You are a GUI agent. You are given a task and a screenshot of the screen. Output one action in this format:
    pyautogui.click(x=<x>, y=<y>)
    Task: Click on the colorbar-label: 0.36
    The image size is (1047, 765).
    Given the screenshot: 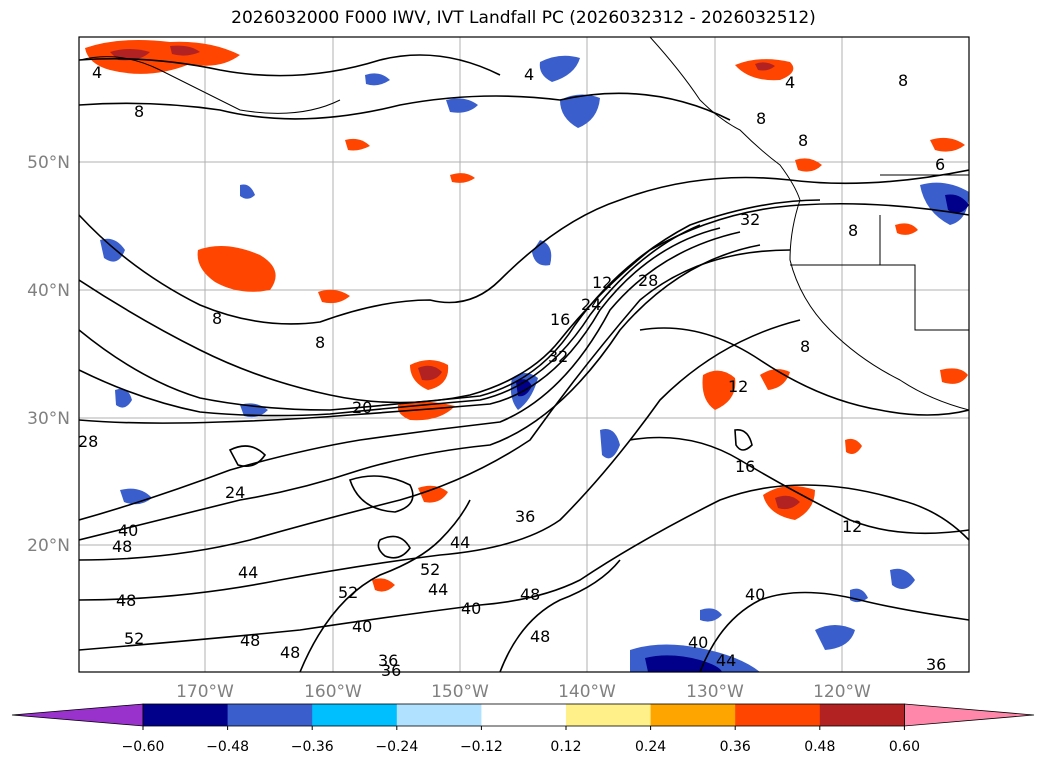 What is the action you would take?
    pyautogui.click(x=735, y=747)
    